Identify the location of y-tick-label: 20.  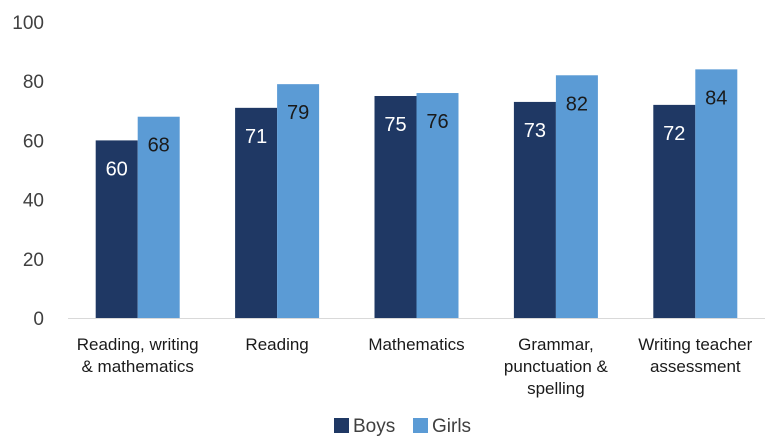
(33, 260).